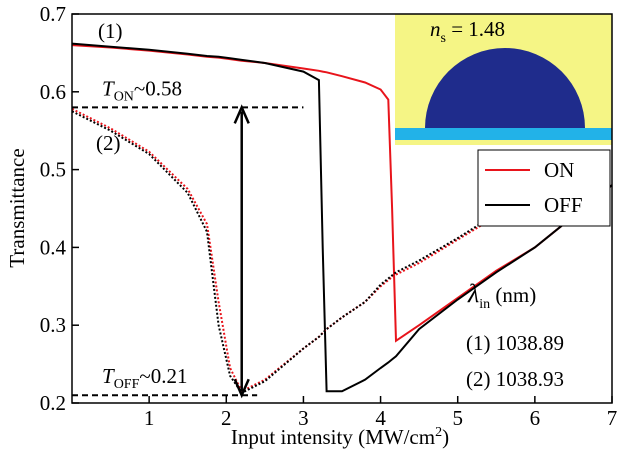  What do you see at coordinates (17, 207) in the screenshot?
I see `y-axis-label: Transmittance` at bounding box center [17, 207].